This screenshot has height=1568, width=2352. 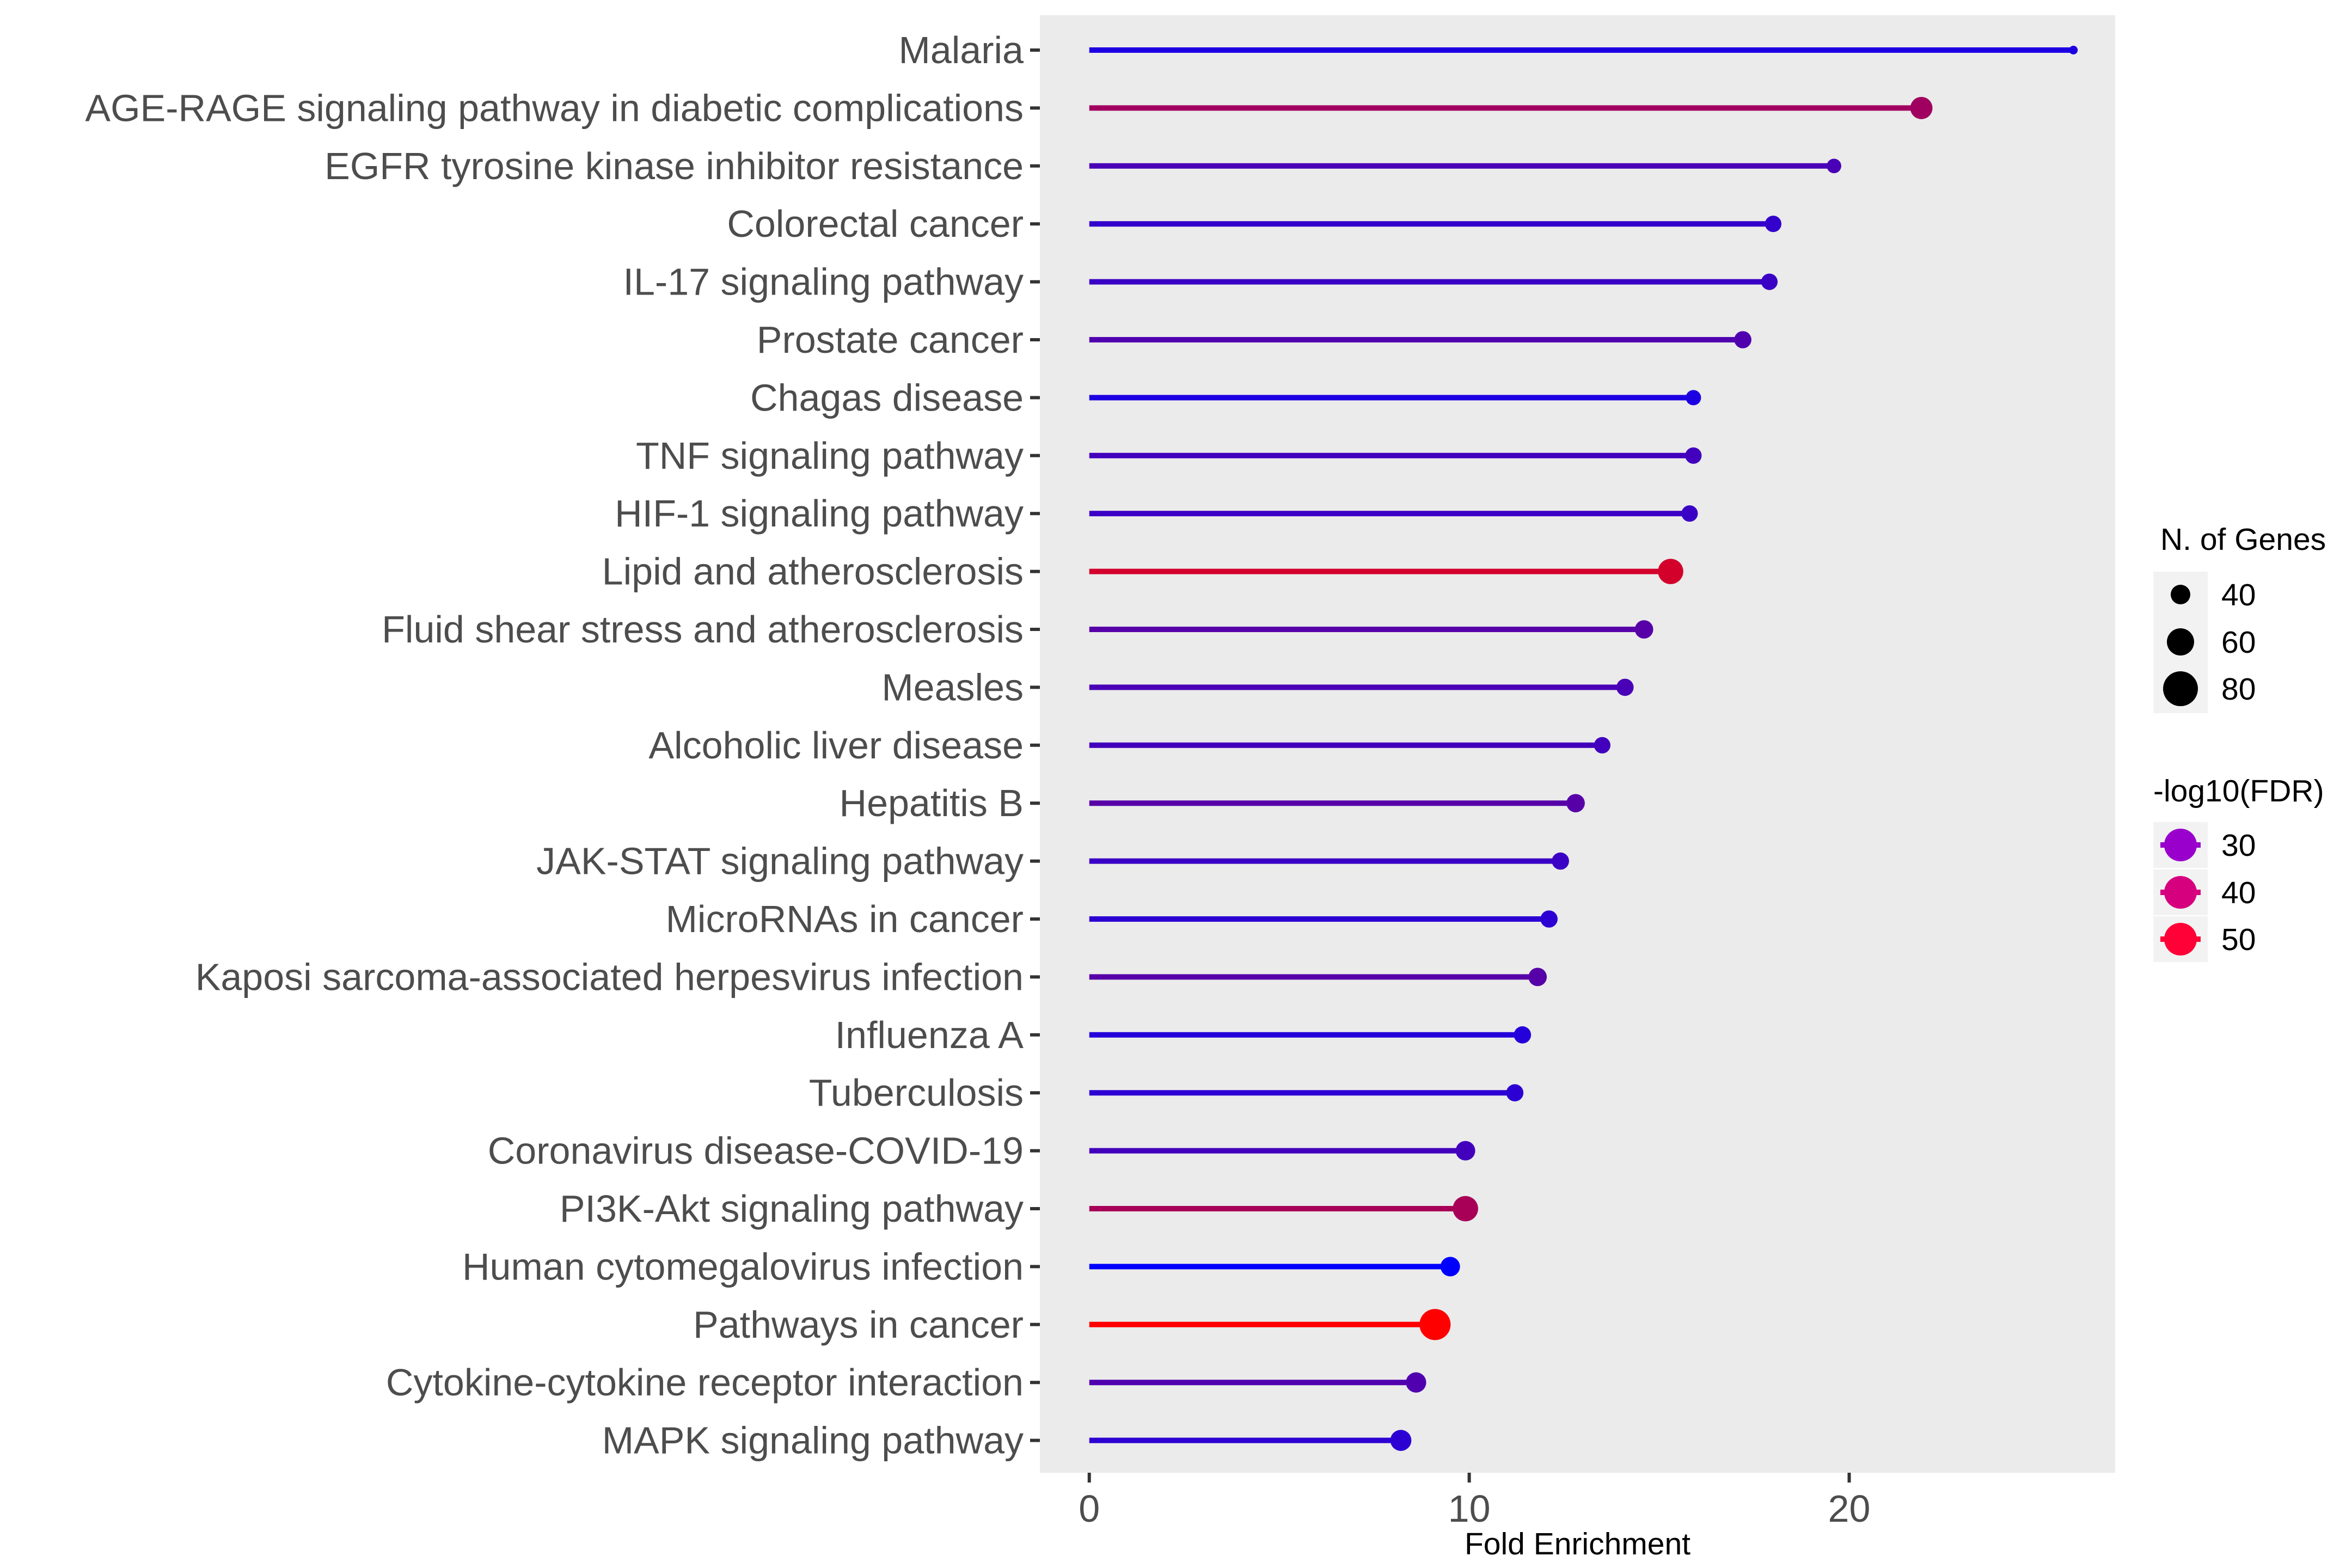 What do you see at coordinates (845, 919) in the screenshot?
I see `category-label: MicroRNAs in cancer` at bounding box center [845, 919].